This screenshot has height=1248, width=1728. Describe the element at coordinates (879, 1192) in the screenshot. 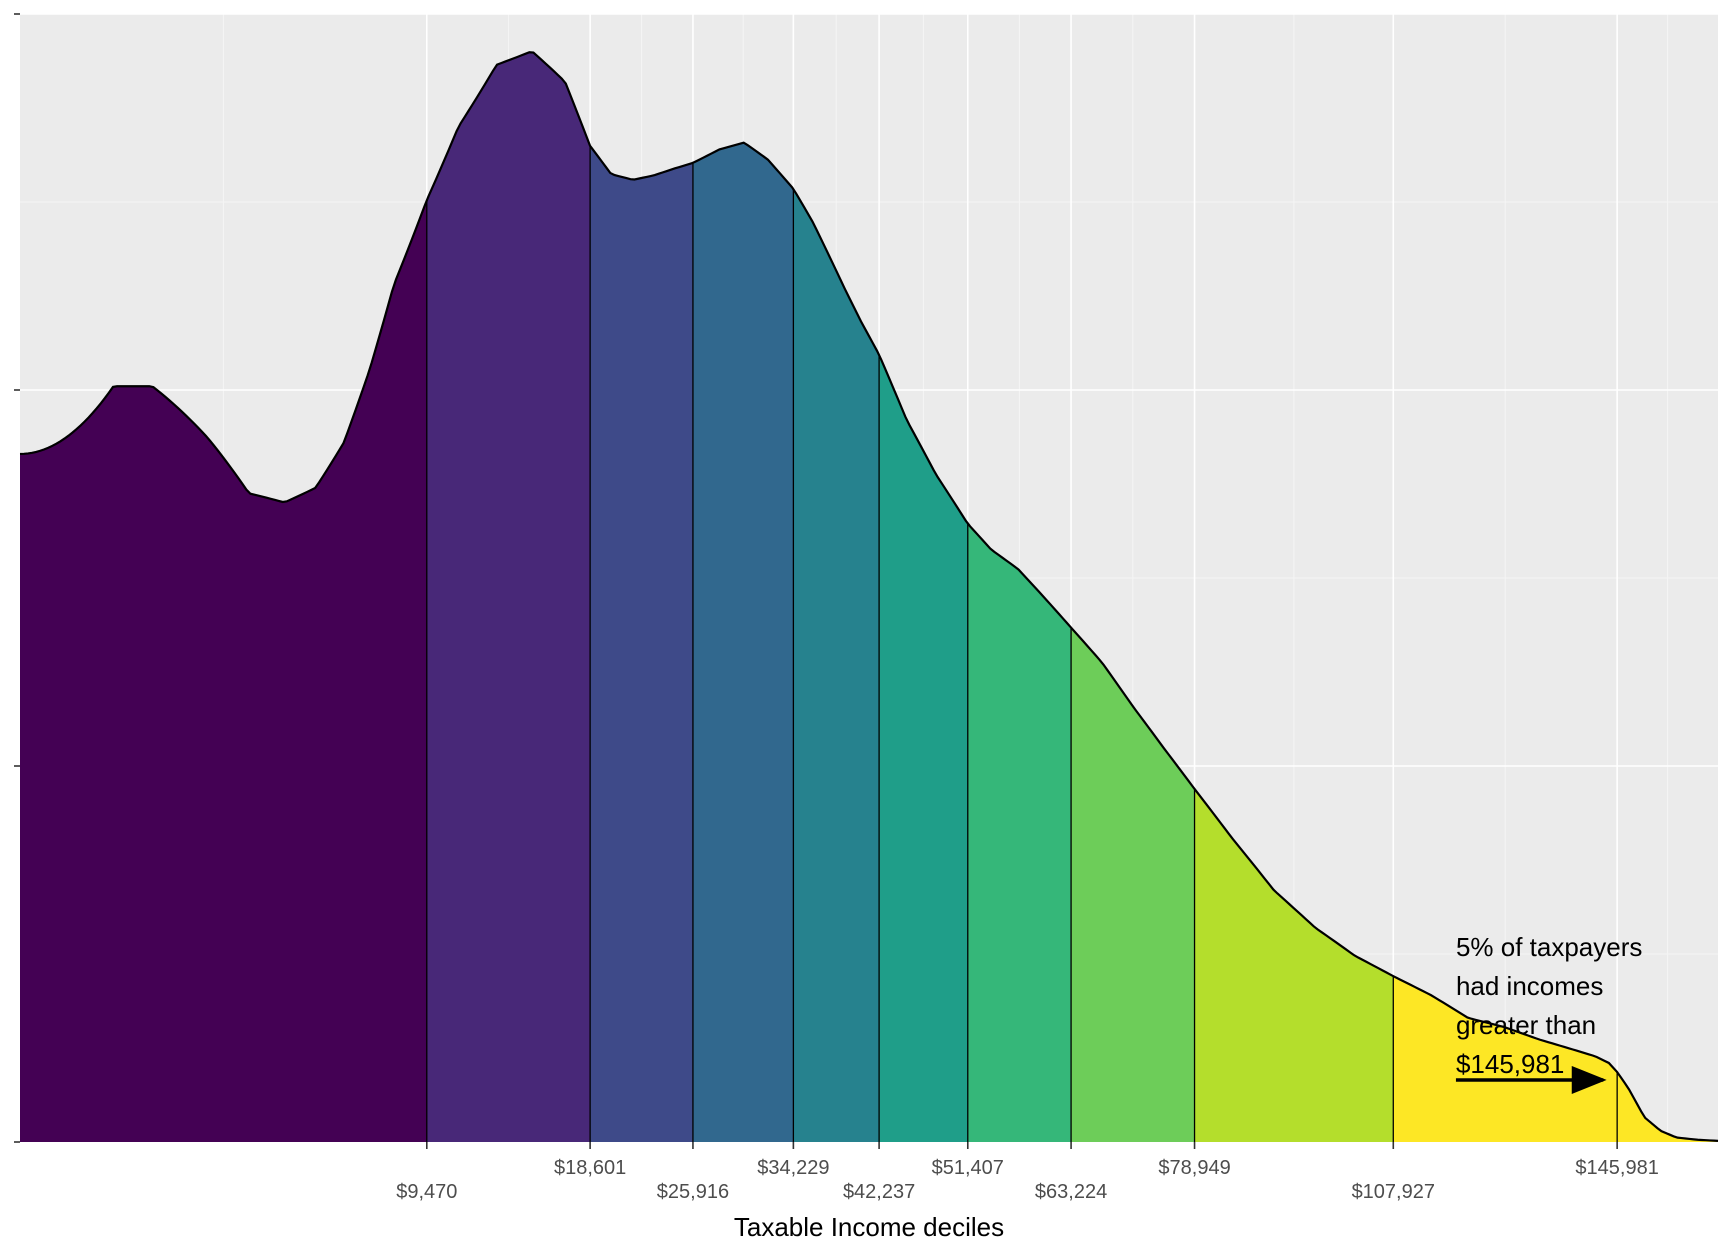

I see `x-tick-label: $42,237` at that location.